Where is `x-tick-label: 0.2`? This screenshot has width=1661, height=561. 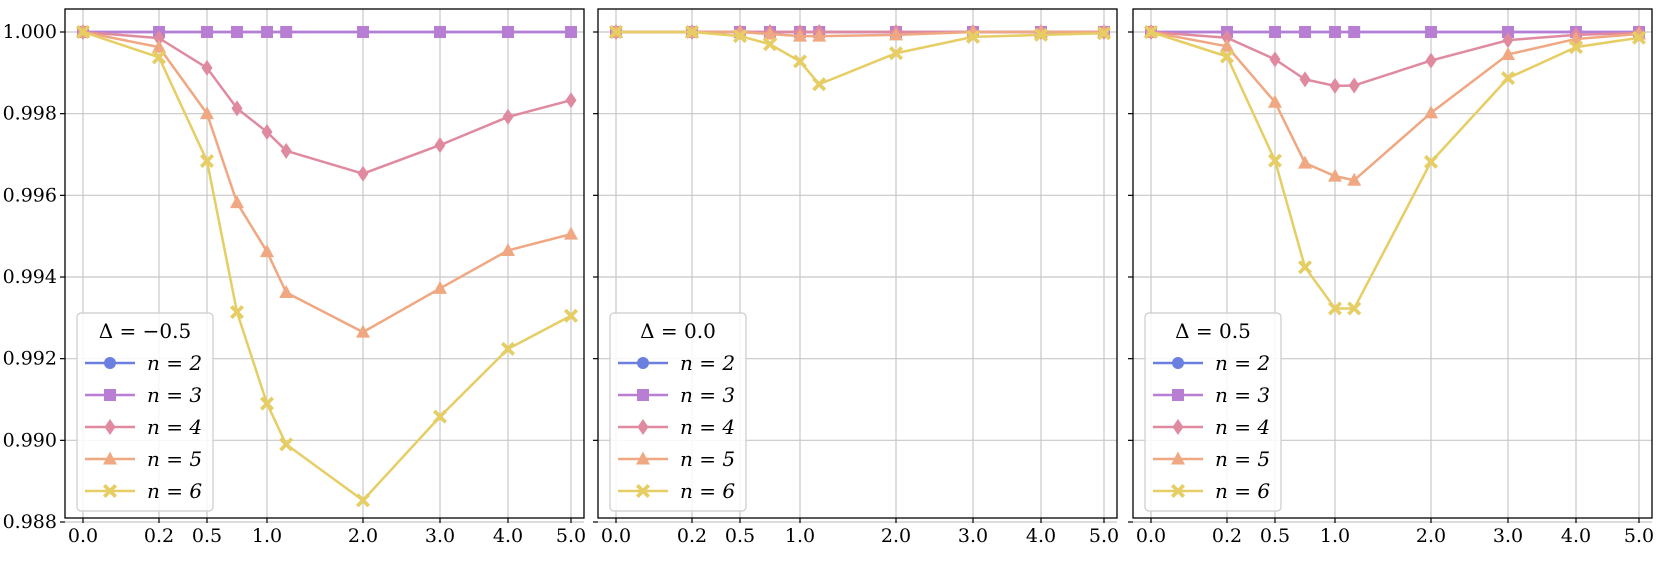
x-tick-label: 0.2 is located at coordinates (1227, 536).